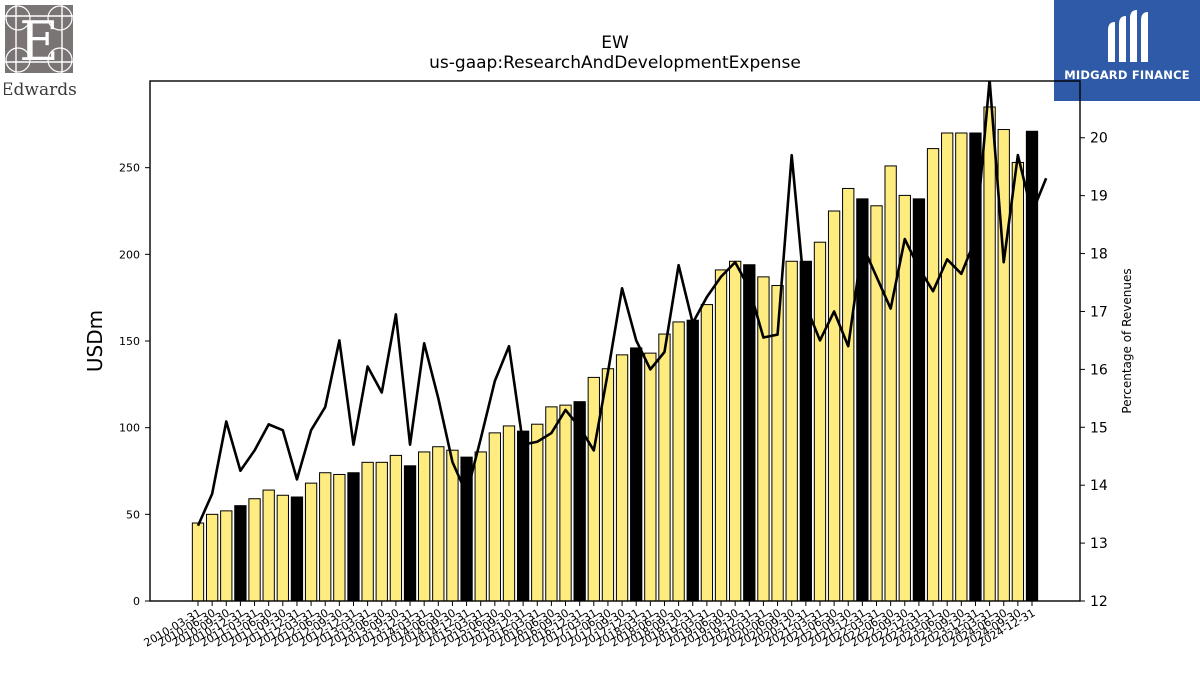  I want to click on y2-tick-label: 17, so click(1099, 312).